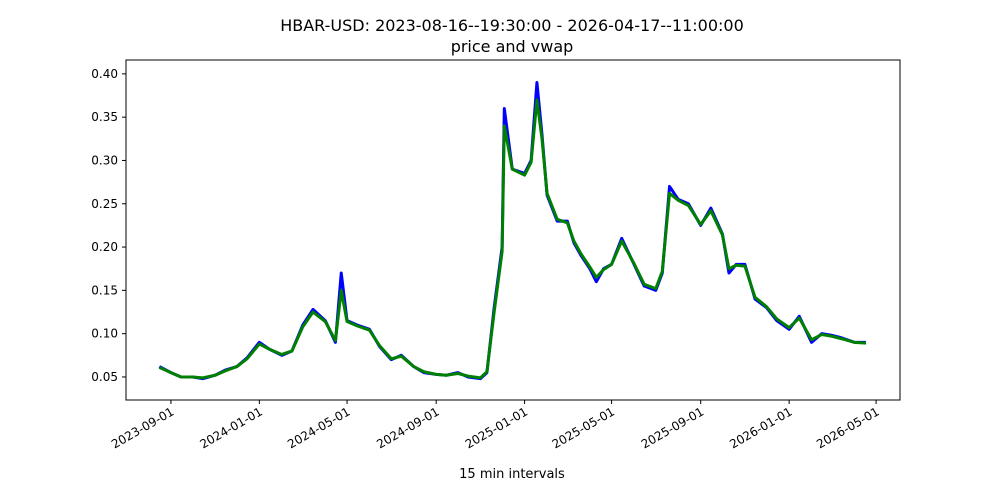 Image resolution: width=1000 pixels, height=500 pixels. I want to click on x-tick-label: 2023-09-01, so click(142, 427).